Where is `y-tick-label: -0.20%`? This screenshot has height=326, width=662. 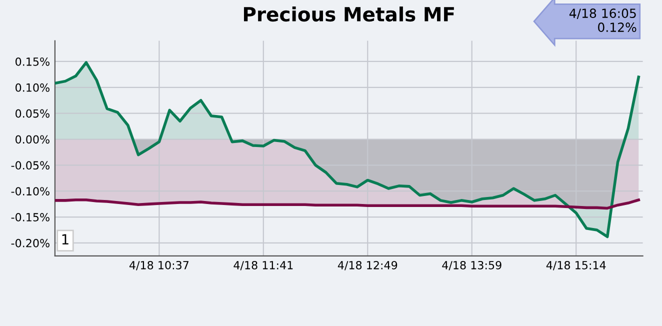 y-tick-label: -0.20% is located at coordinates (30, 243).